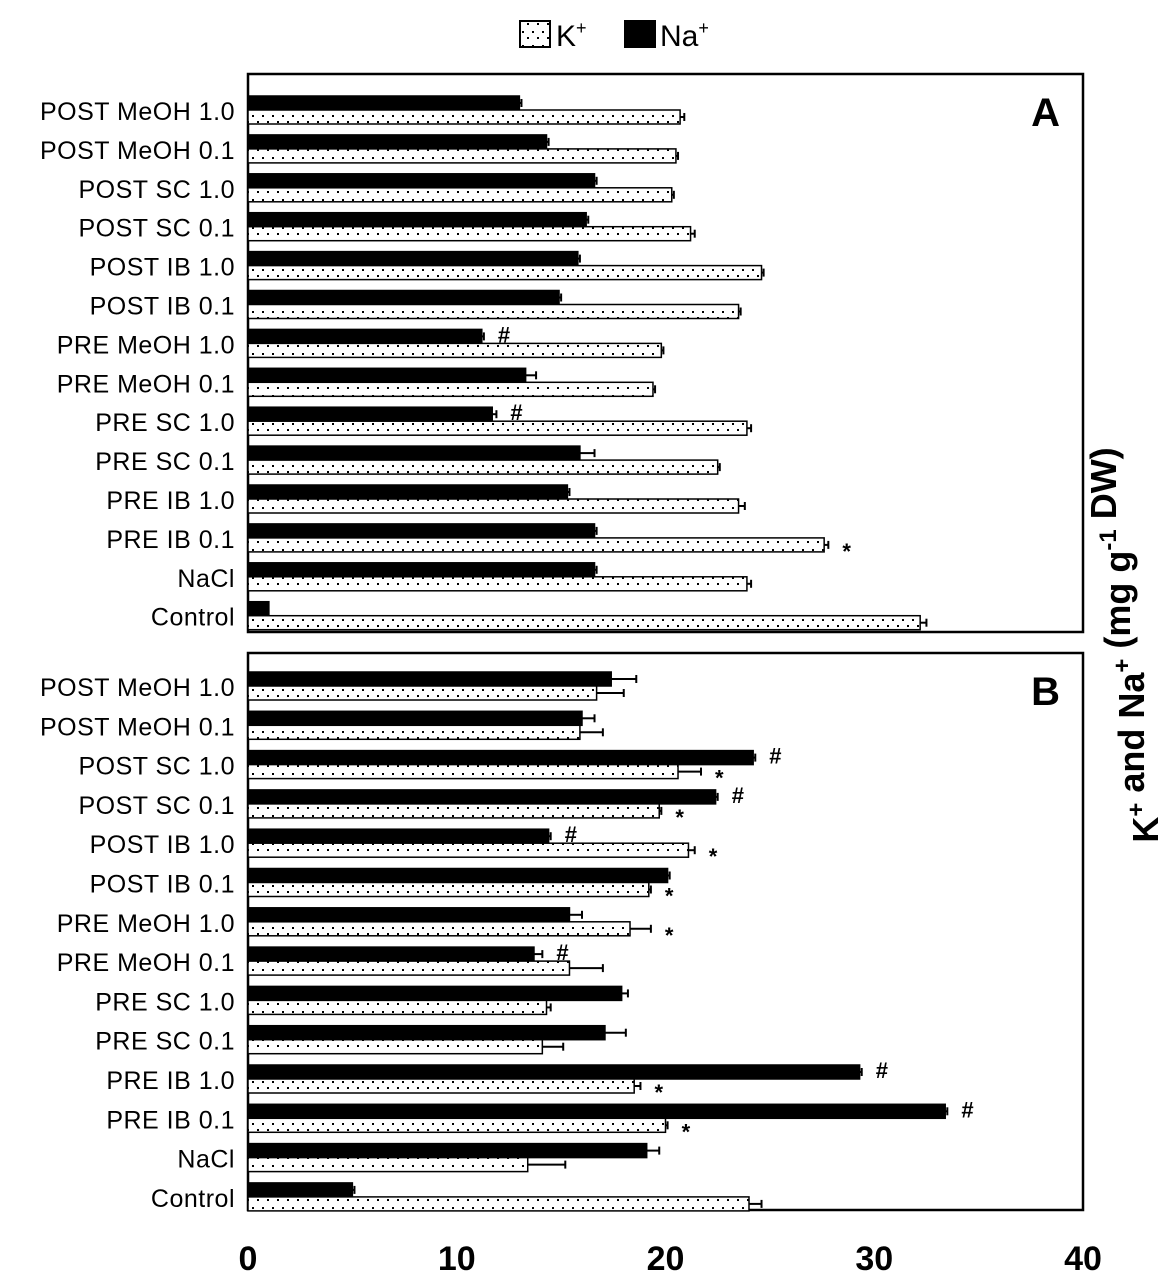  What do you see at coordinates (206, 579) in the screenshot?
I see `category-label: NaCl` at bounding box center [206, 579].